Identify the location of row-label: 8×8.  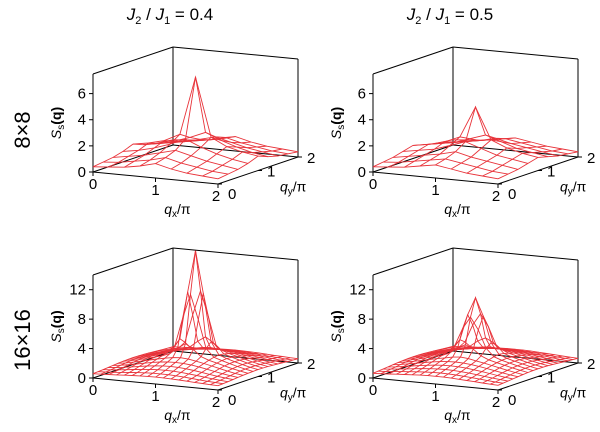
(22, 129).